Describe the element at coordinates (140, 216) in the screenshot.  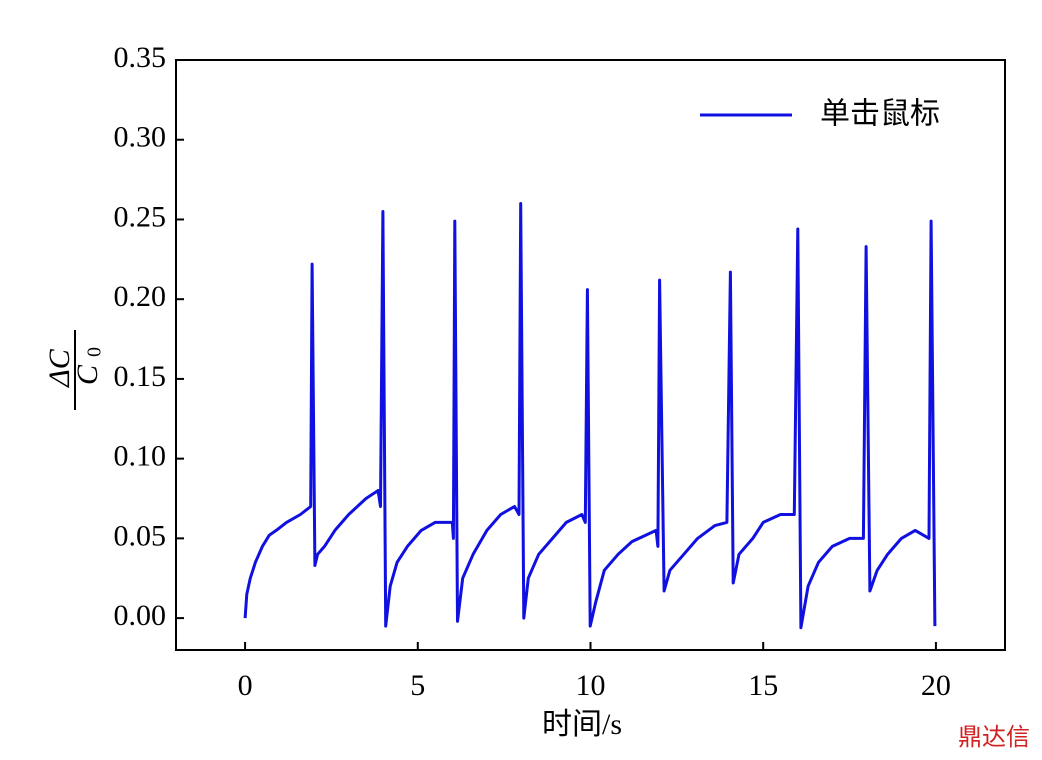
I see `y-tick-label: 0.25` at that location.